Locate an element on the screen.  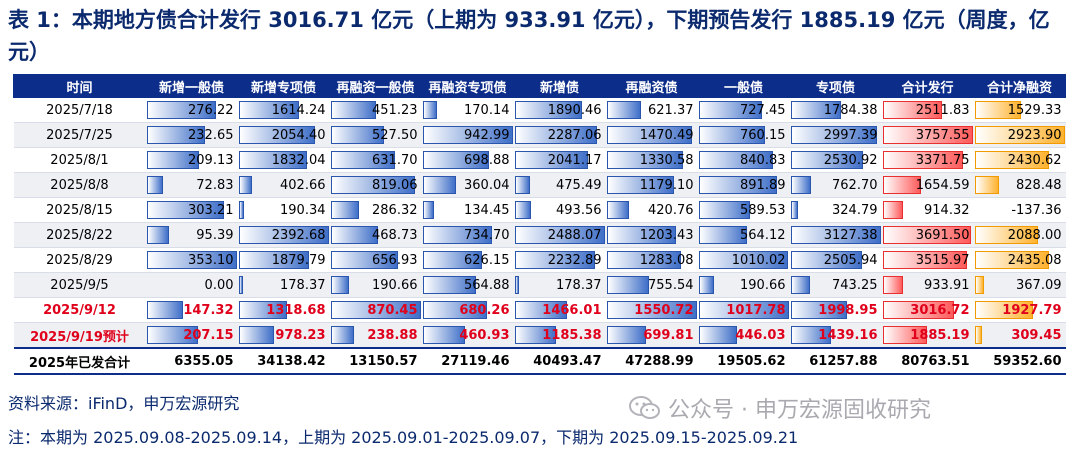
table-cell: 2530.92 is located at coordinates (835, 160).